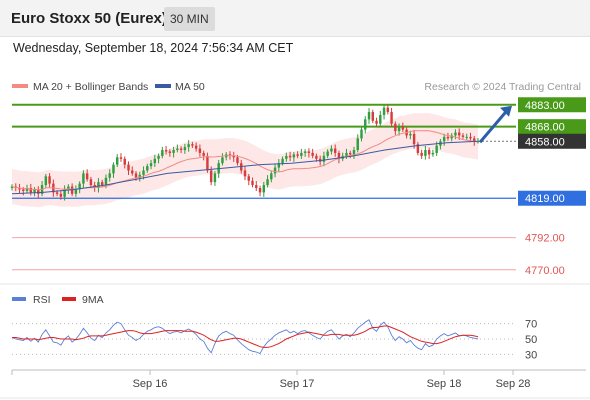 This screenshot has height=400, width=590. What do you see at coordinates (42, 300) in the screenshot?
I see `rsi-legend-label: RSI` at bounding box center [42, 300].